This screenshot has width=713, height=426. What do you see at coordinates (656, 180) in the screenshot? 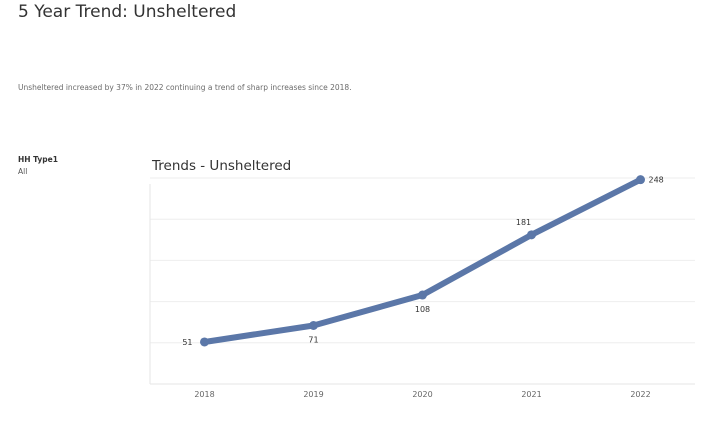
I see `data-label: 248` at bounding box center [656, 180].